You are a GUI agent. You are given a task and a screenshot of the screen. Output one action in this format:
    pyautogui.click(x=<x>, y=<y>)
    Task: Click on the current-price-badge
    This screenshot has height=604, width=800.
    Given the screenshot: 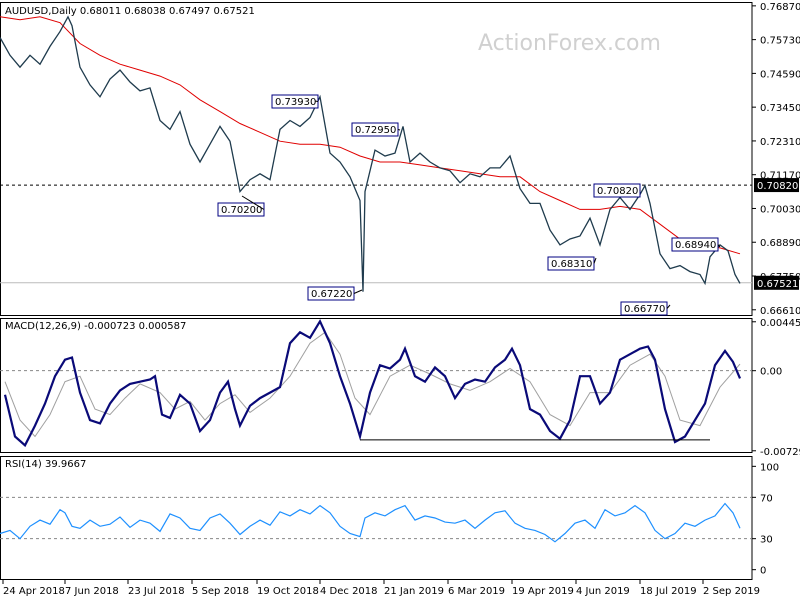 What is the action you would take?
    pyautogui.click(x=776, y=282)
    